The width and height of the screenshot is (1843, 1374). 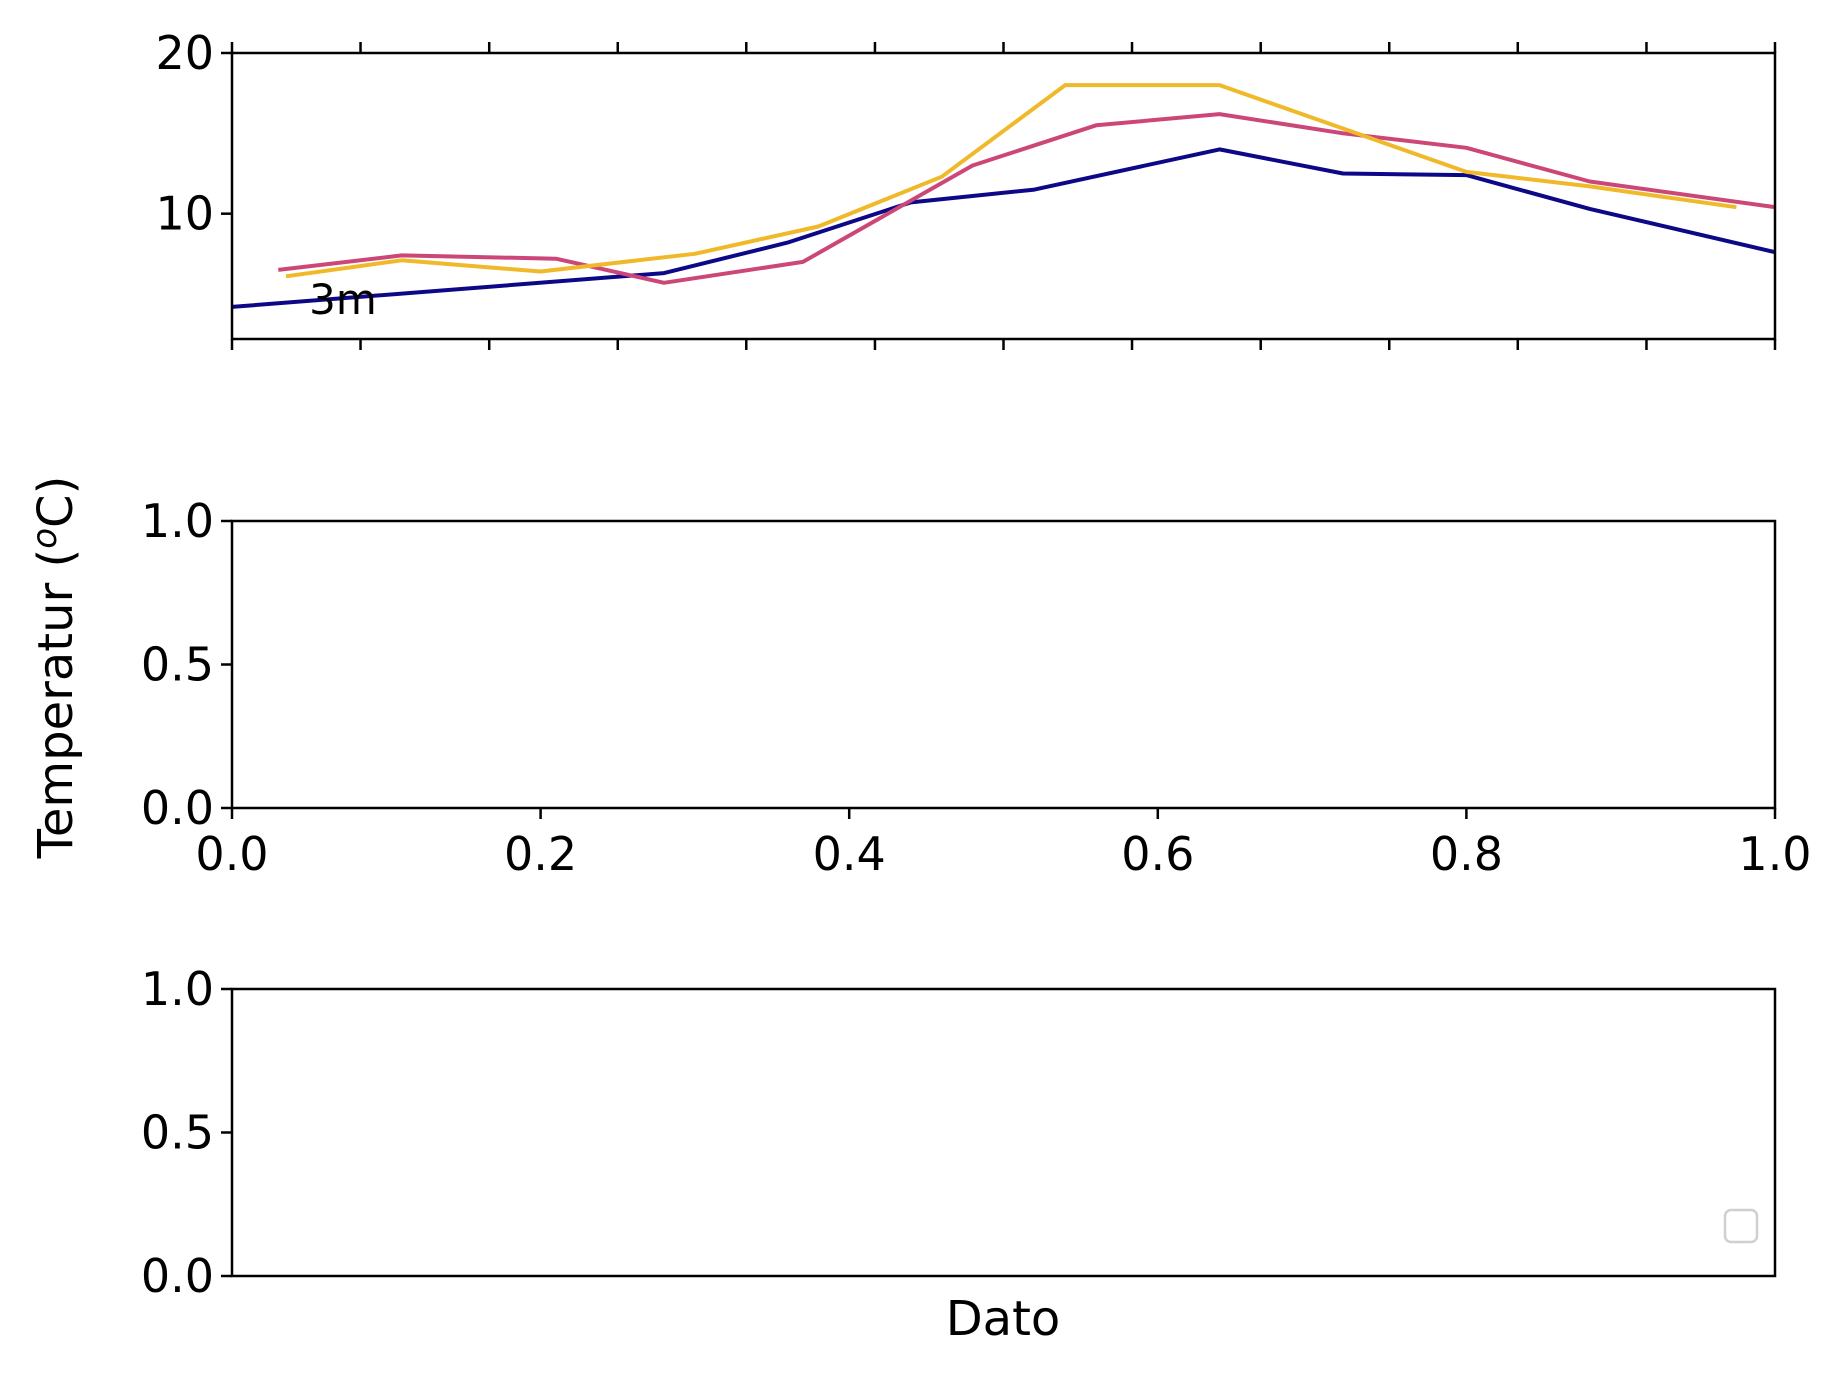 What do you see at coordinates (1157, 854) in the screenshot?
I see `x-tick-label: 0.6` at bounding box center [1157, 854].